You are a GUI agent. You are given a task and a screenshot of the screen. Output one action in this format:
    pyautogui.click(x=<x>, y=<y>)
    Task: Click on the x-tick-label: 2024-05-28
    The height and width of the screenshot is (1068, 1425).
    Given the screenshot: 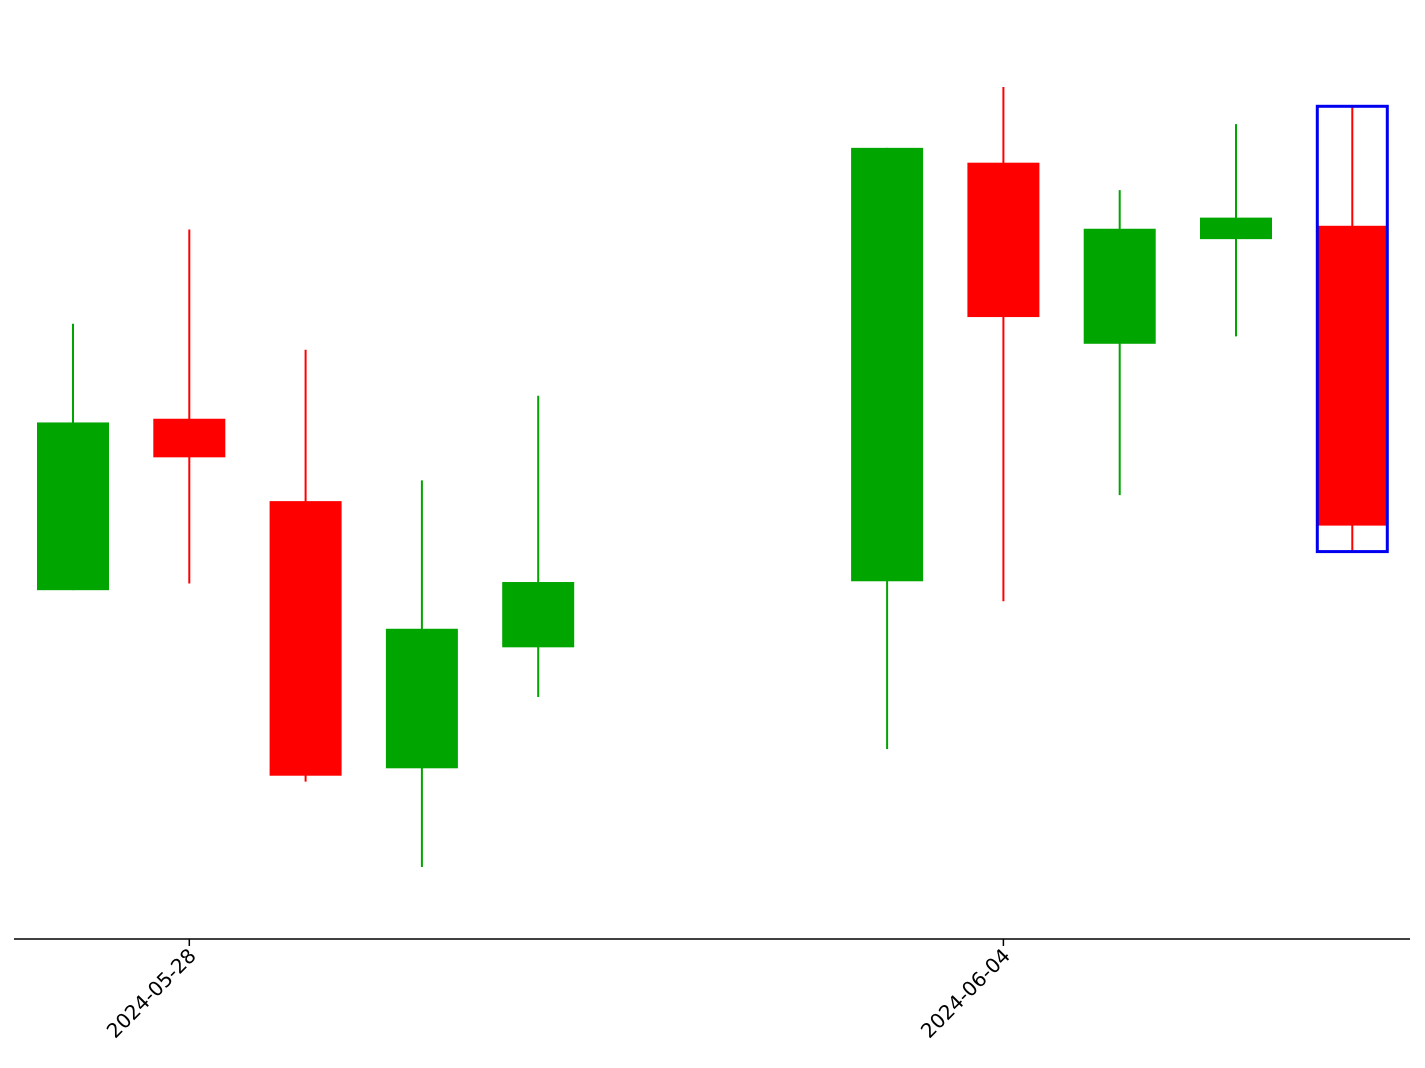 What is the action you would take?
    pyautogui.click(x=151, y=993)
    